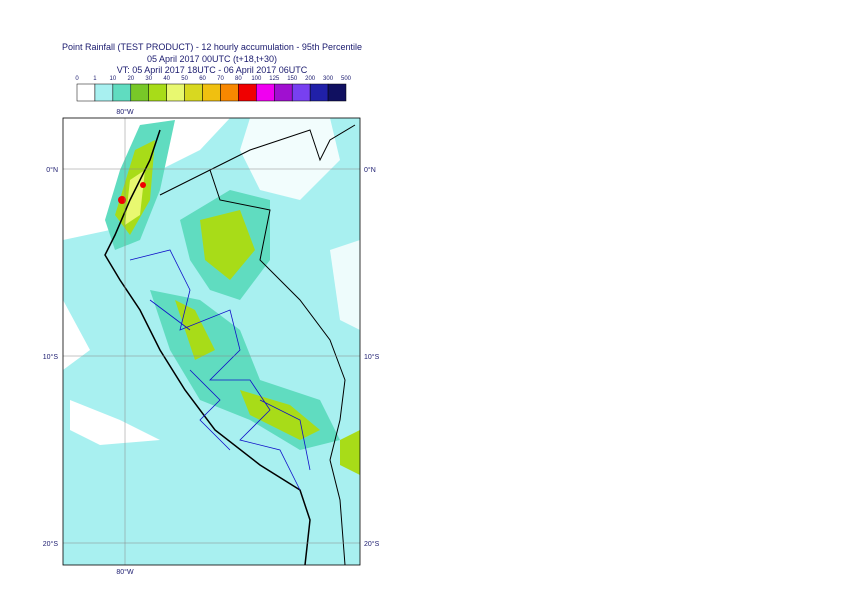 This screenshot has width=842, height=601. I want to click on colorbar-label: 200, so click(310, 79).